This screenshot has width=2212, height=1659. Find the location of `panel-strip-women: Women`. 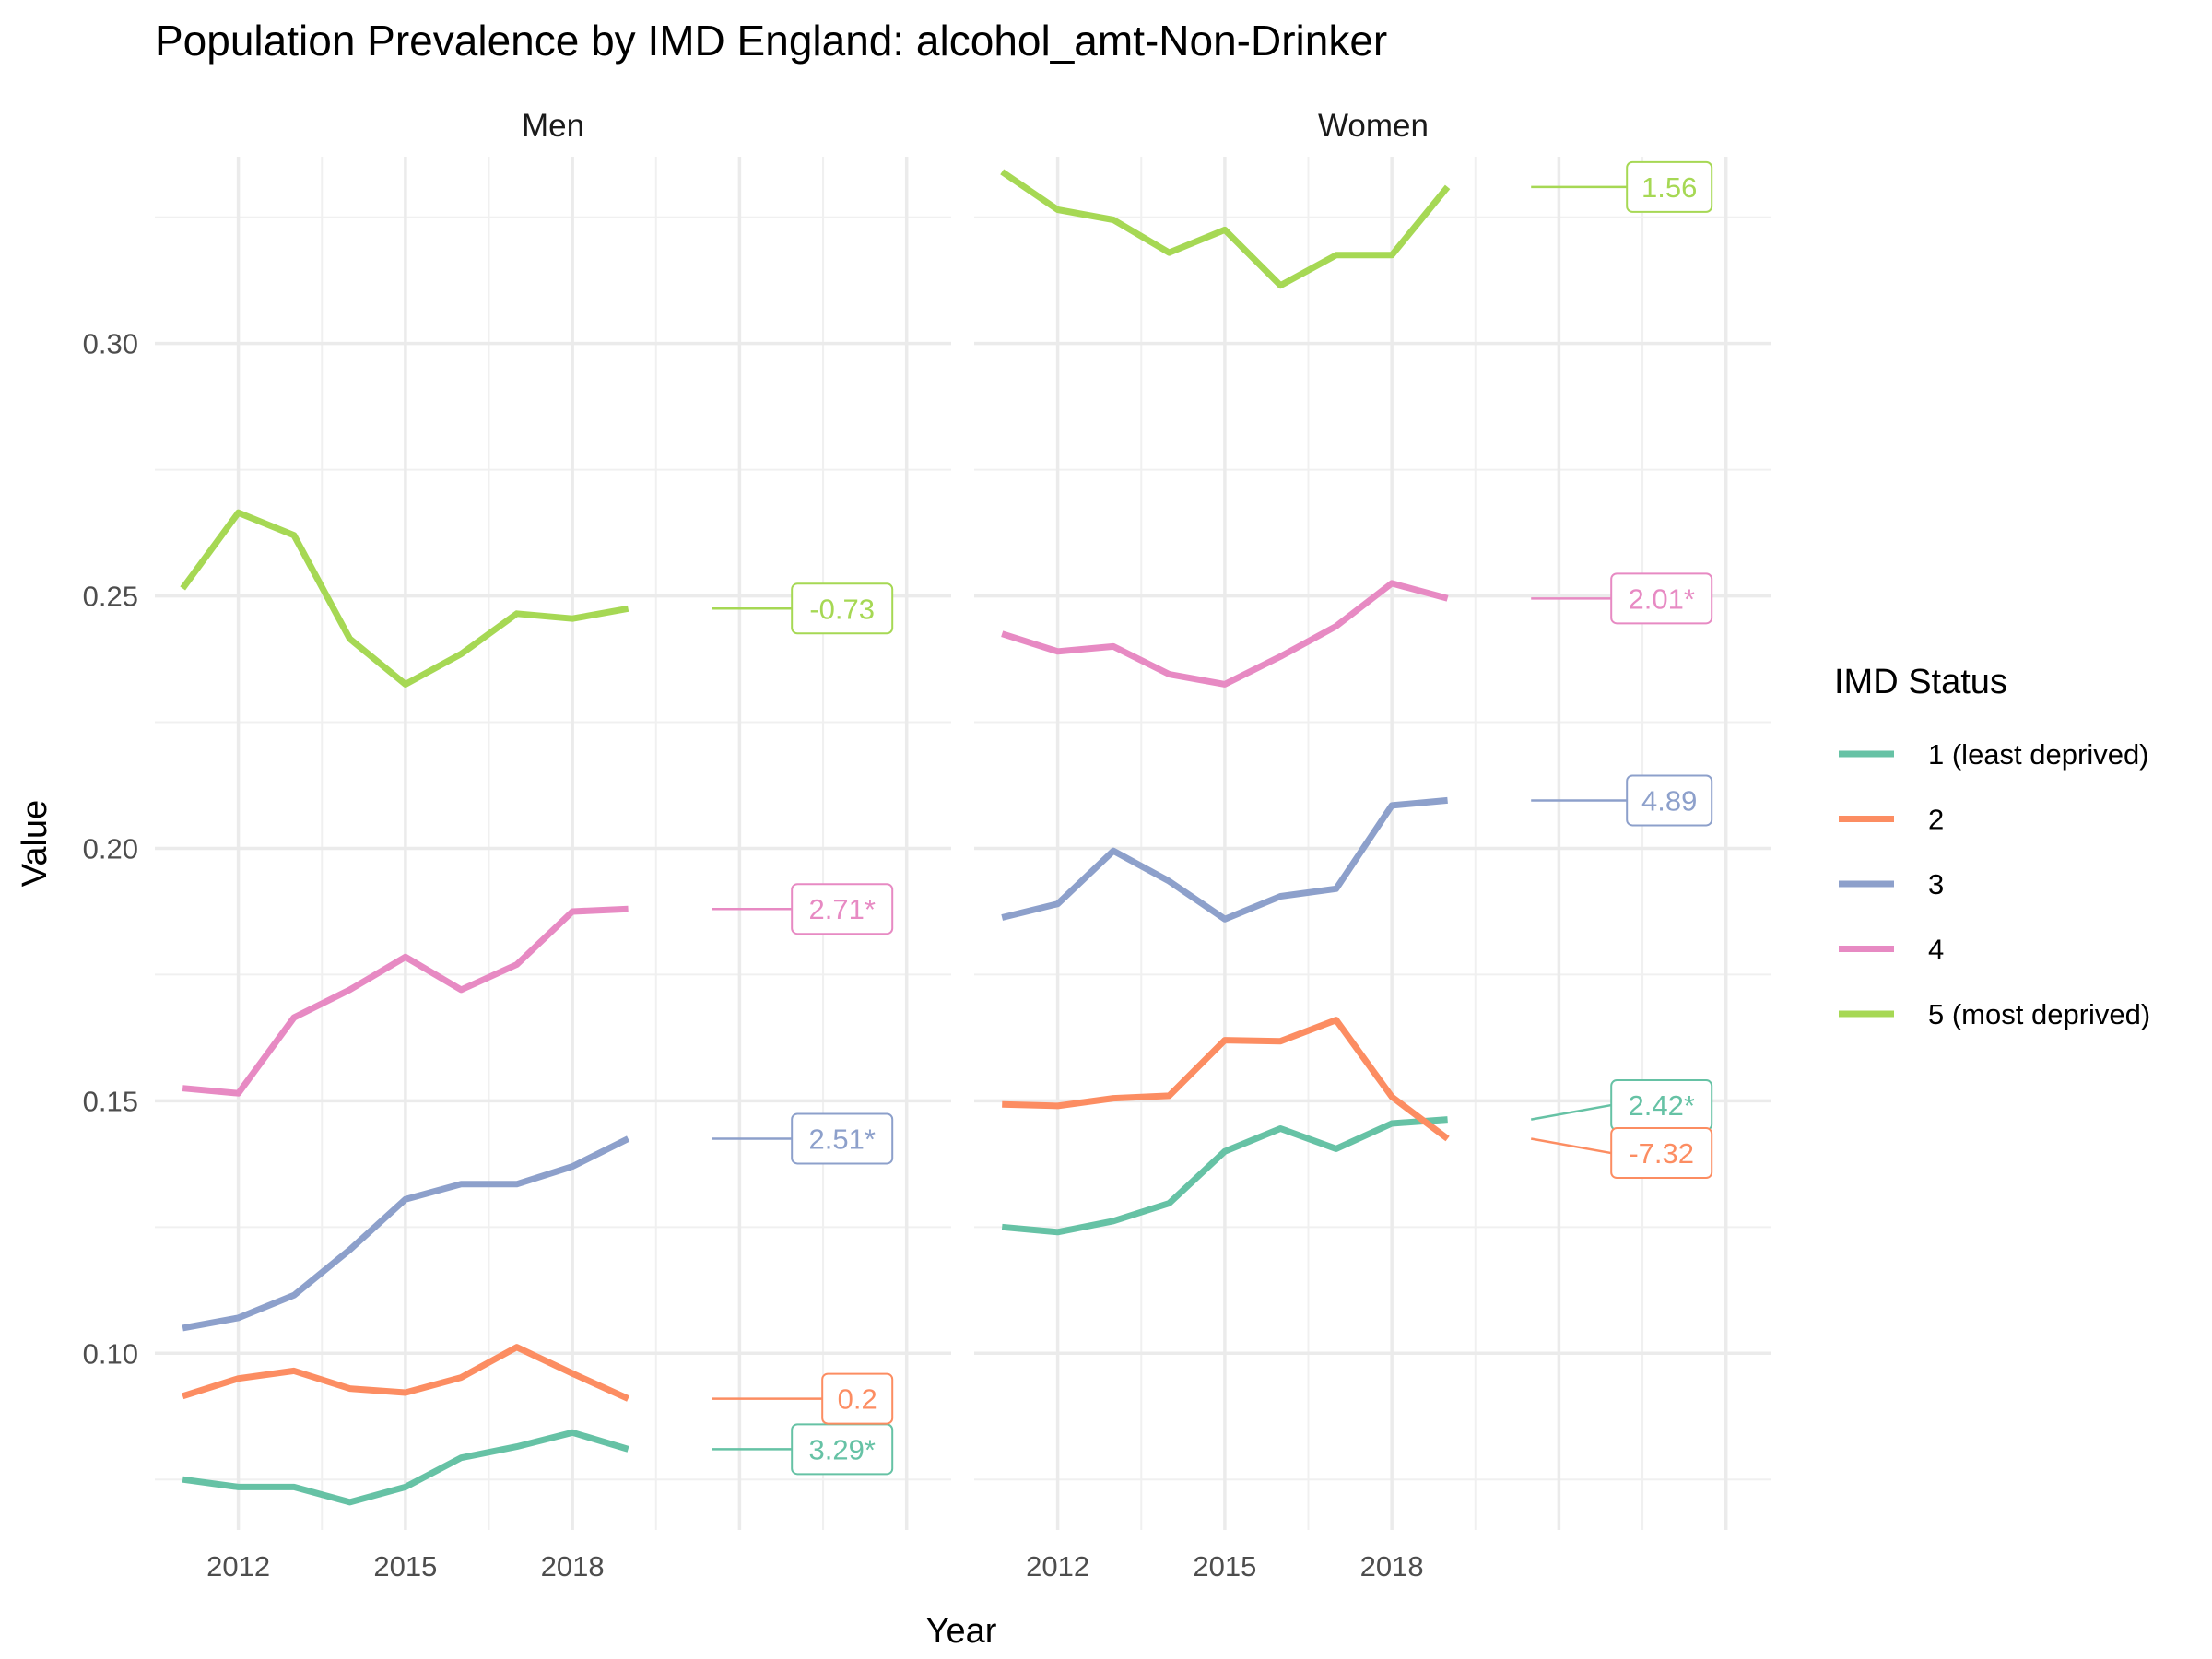

panel-strip-women: Women is located at coordinates (1373, 126).